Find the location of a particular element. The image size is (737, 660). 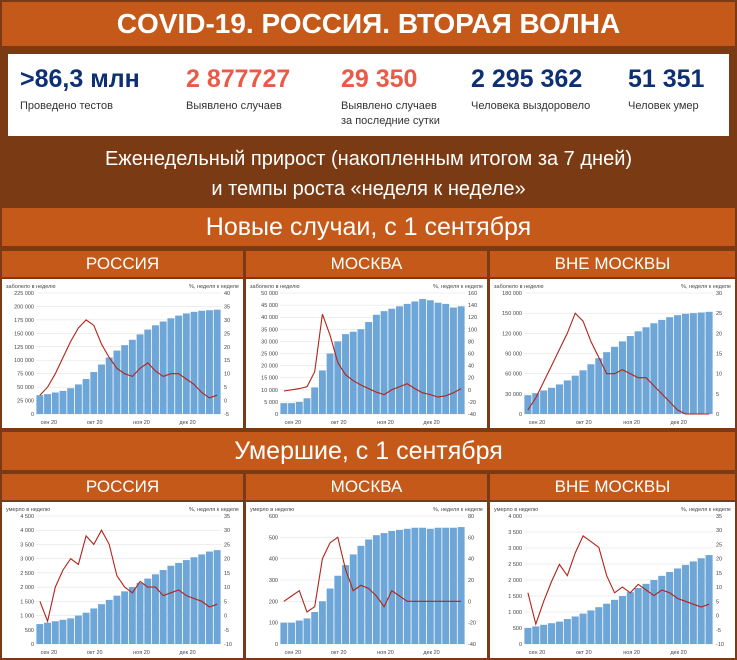

y-tick-label: 50 000 is located at coordinates (25, 388).